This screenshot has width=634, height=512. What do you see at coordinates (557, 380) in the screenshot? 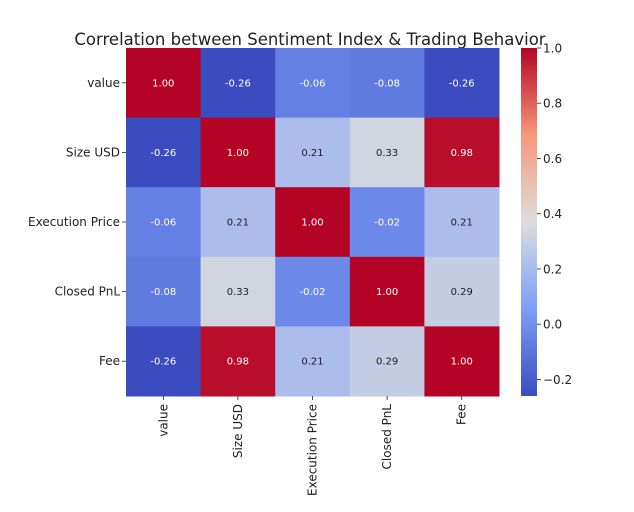
I see `colorbar-tick-label: −0.2` at bounding box center [557, 380].